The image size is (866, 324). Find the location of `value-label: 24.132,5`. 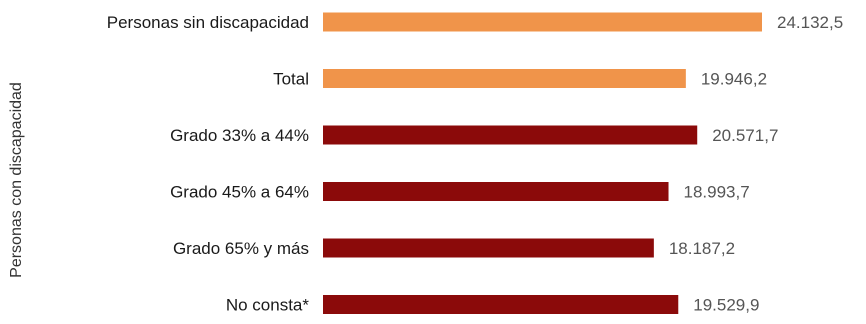

value-label: 24.132,5 is located at coordinates (810, 22).